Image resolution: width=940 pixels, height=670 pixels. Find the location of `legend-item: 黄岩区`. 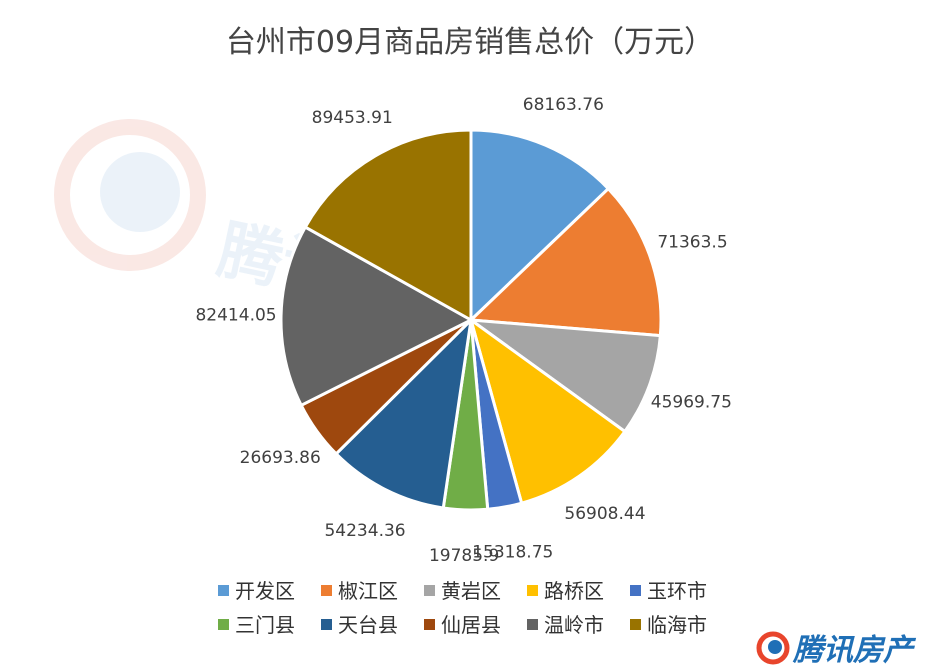

legend-item: 黄岩区 is located at coordinates (462, 591).